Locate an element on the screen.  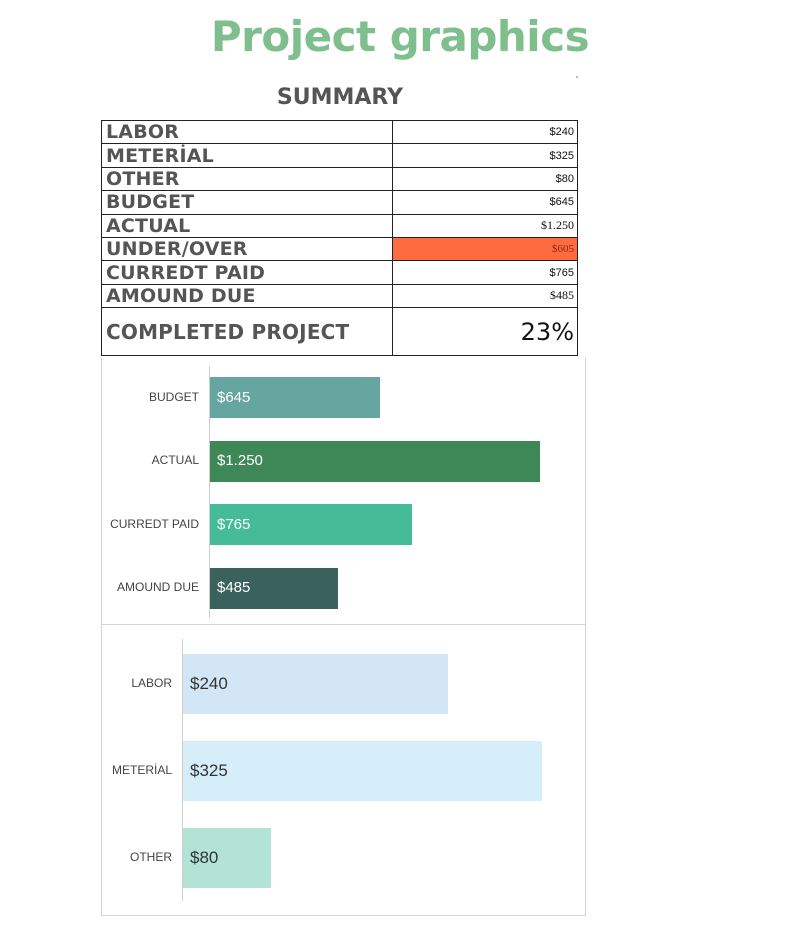
table-row: CURREDT PAID $765 is located at coordinates (339, 272).